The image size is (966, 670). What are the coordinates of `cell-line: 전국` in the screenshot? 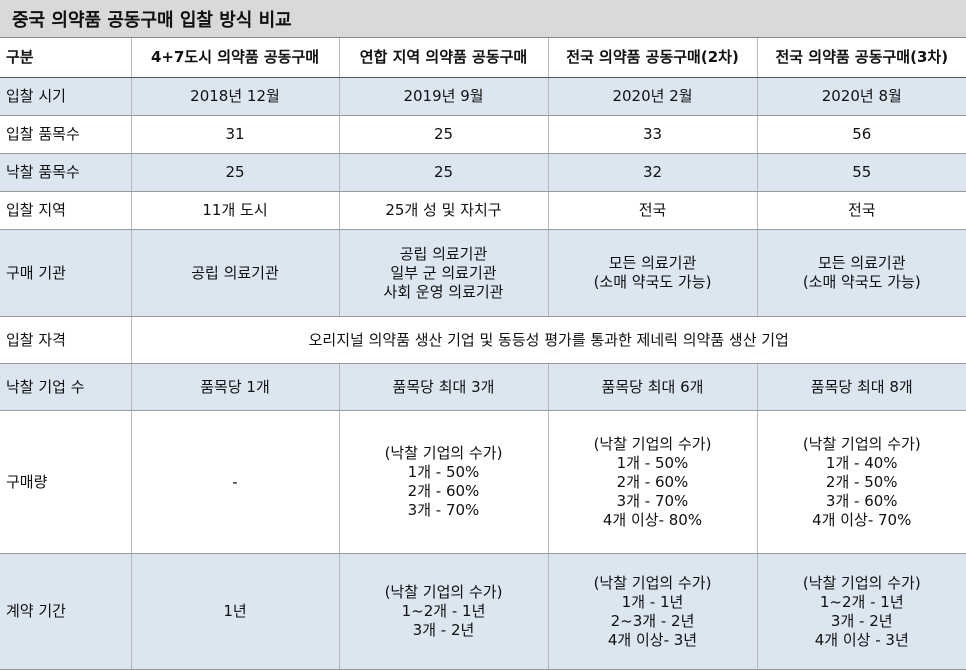 It's located at (862, 210).